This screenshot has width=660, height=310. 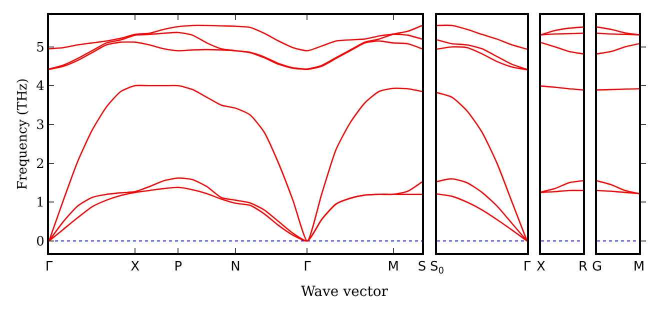 What do you see at coordinates (178, 267) in the screenshot?
I see `x-tick-label: P` at bounding box center [178, 267].